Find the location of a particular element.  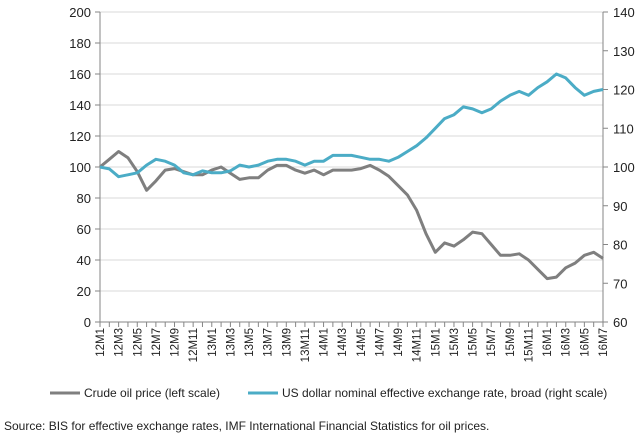

x-tick-label: 14M9 is located at coordinates (399, 342).